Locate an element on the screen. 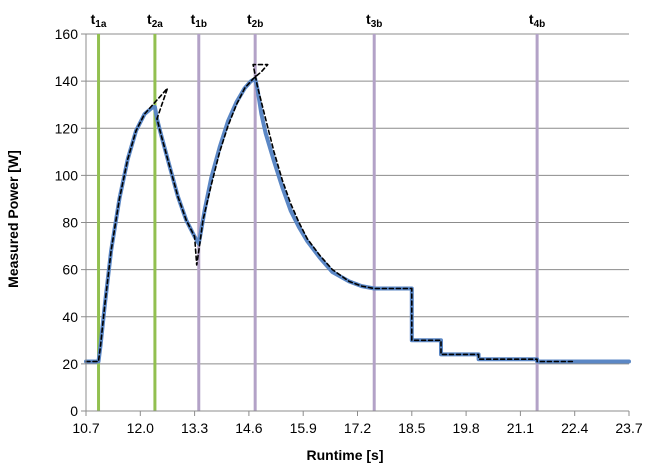 This screenshot has height=464, width=654. x-tick-label: 19.8 is located at coordinates (465, 428).